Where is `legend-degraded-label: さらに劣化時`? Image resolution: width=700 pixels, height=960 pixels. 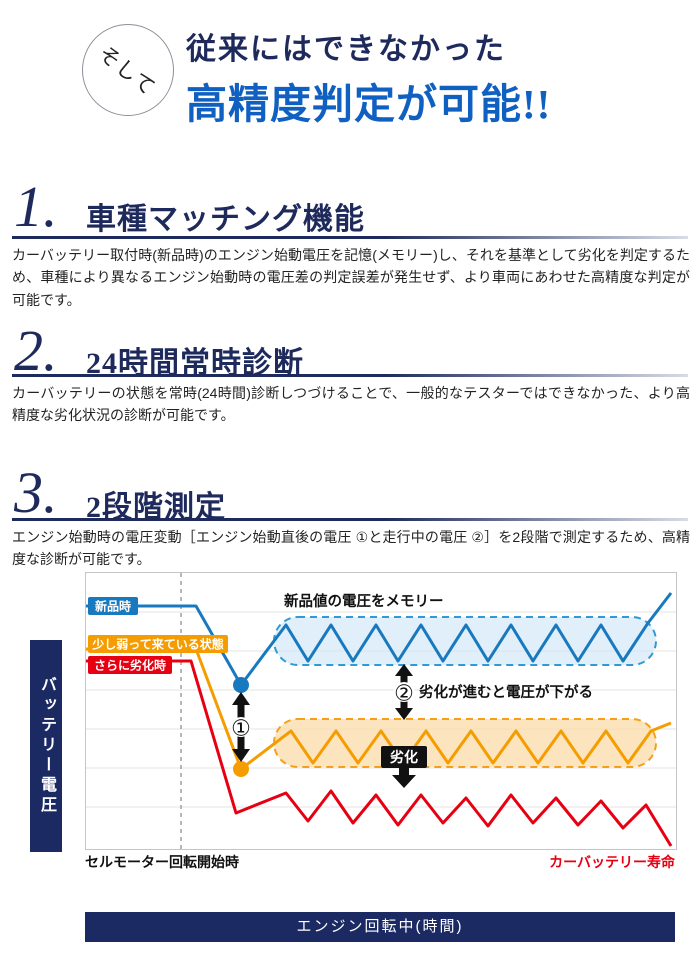
legend-degraded-label: さらに劣化時 is located at coordinates (130, 665).